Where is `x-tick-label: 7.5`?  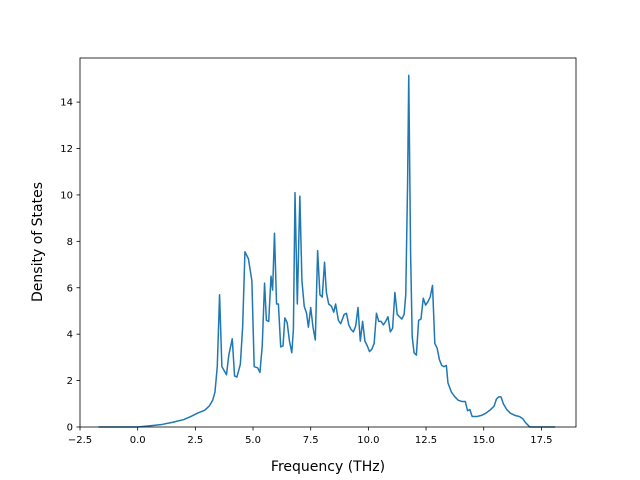 x-tick-label: 7.5 is located at coordinates (311, 440).